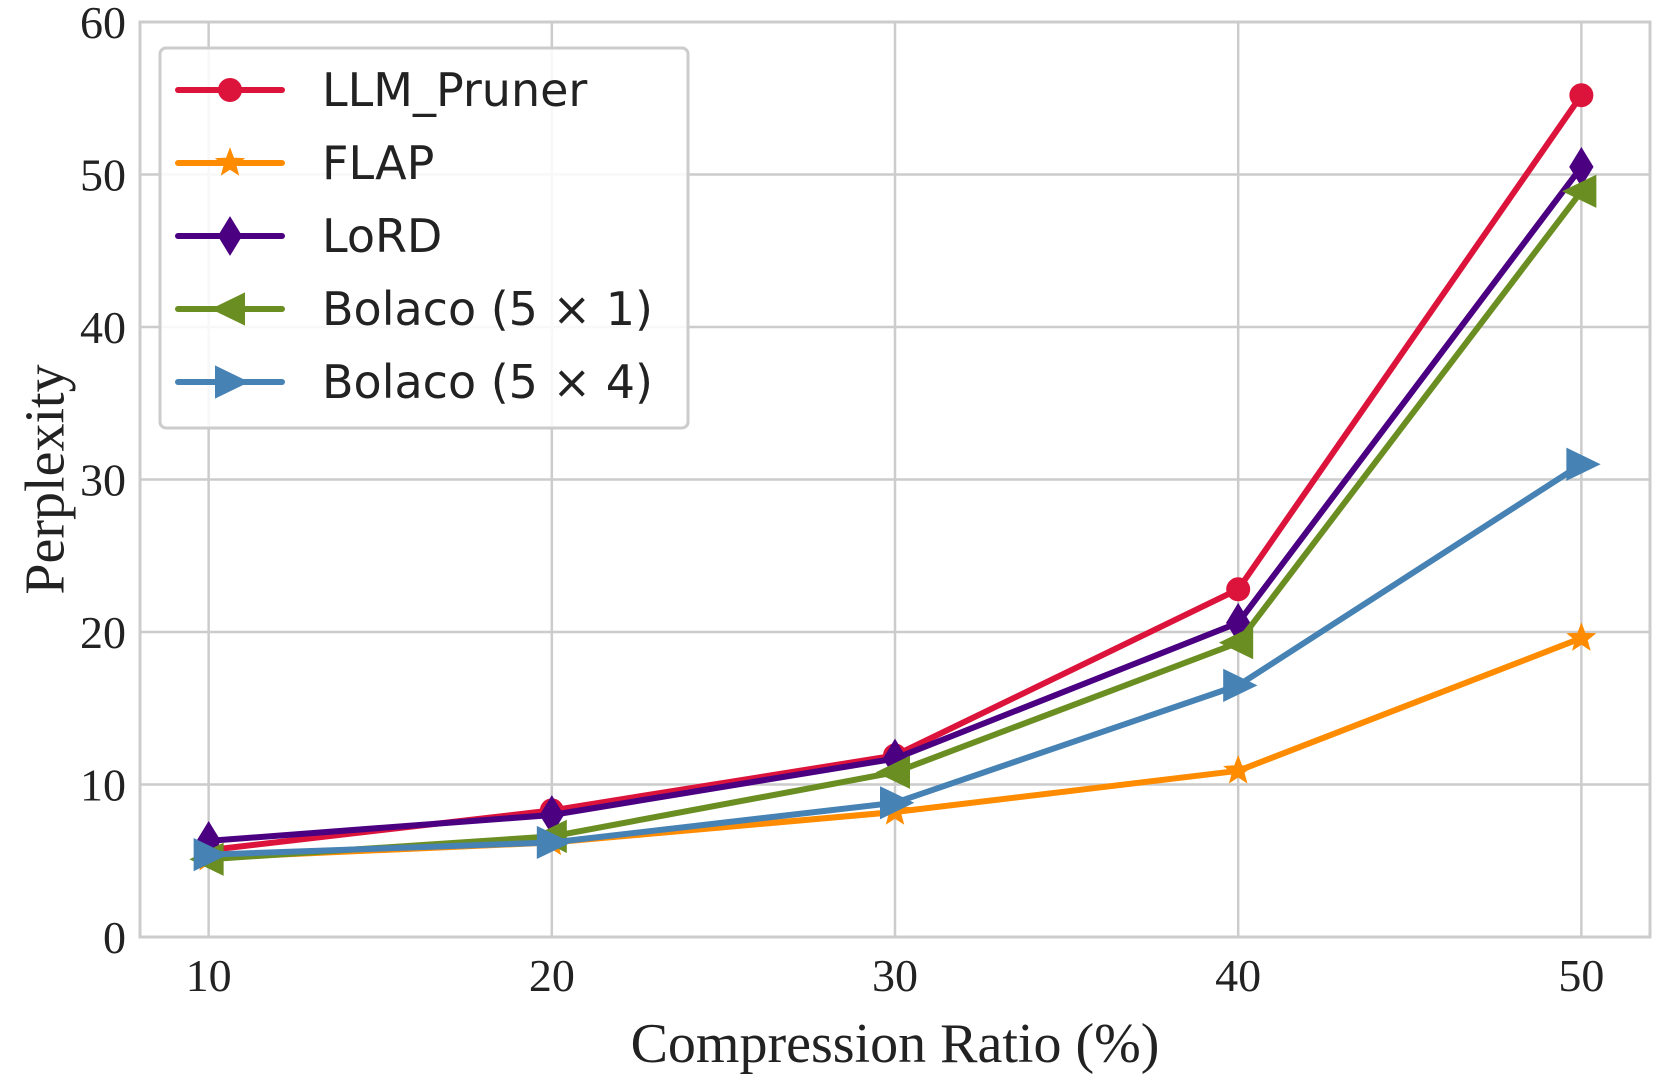  I want to click on legend-entry: FLAP, so click(304, 163).